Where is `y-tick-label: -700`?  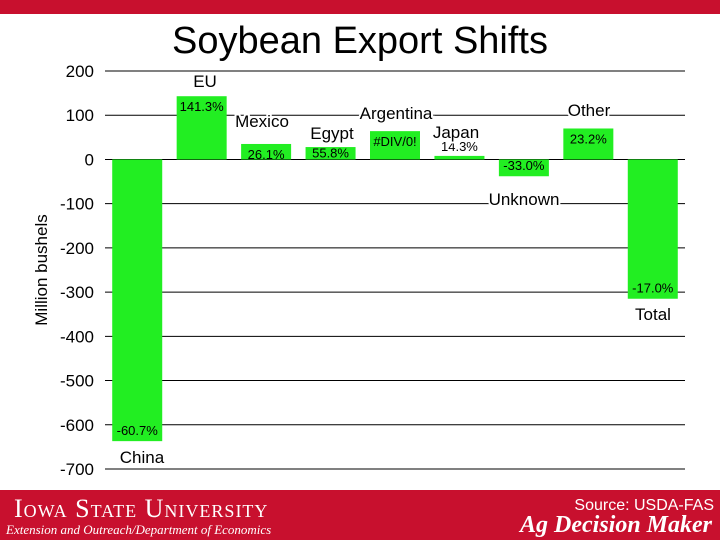
y-tick-label: -700 is located at coordinates (77, 469).